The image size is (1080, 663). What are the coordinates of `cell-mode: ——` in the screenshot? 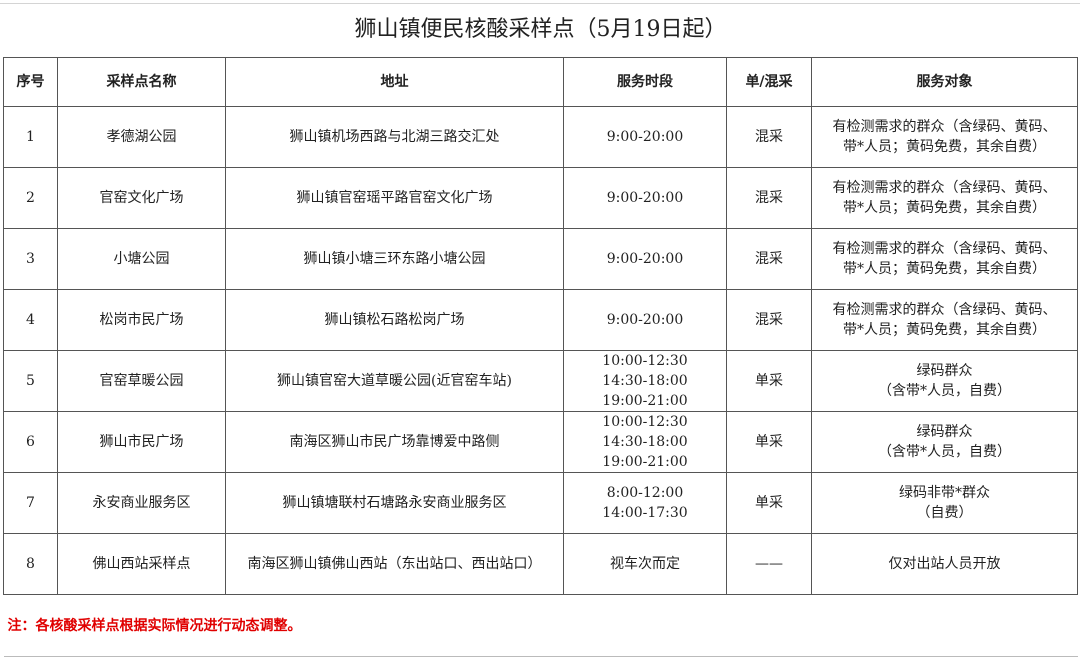 It's located at (769, 564).